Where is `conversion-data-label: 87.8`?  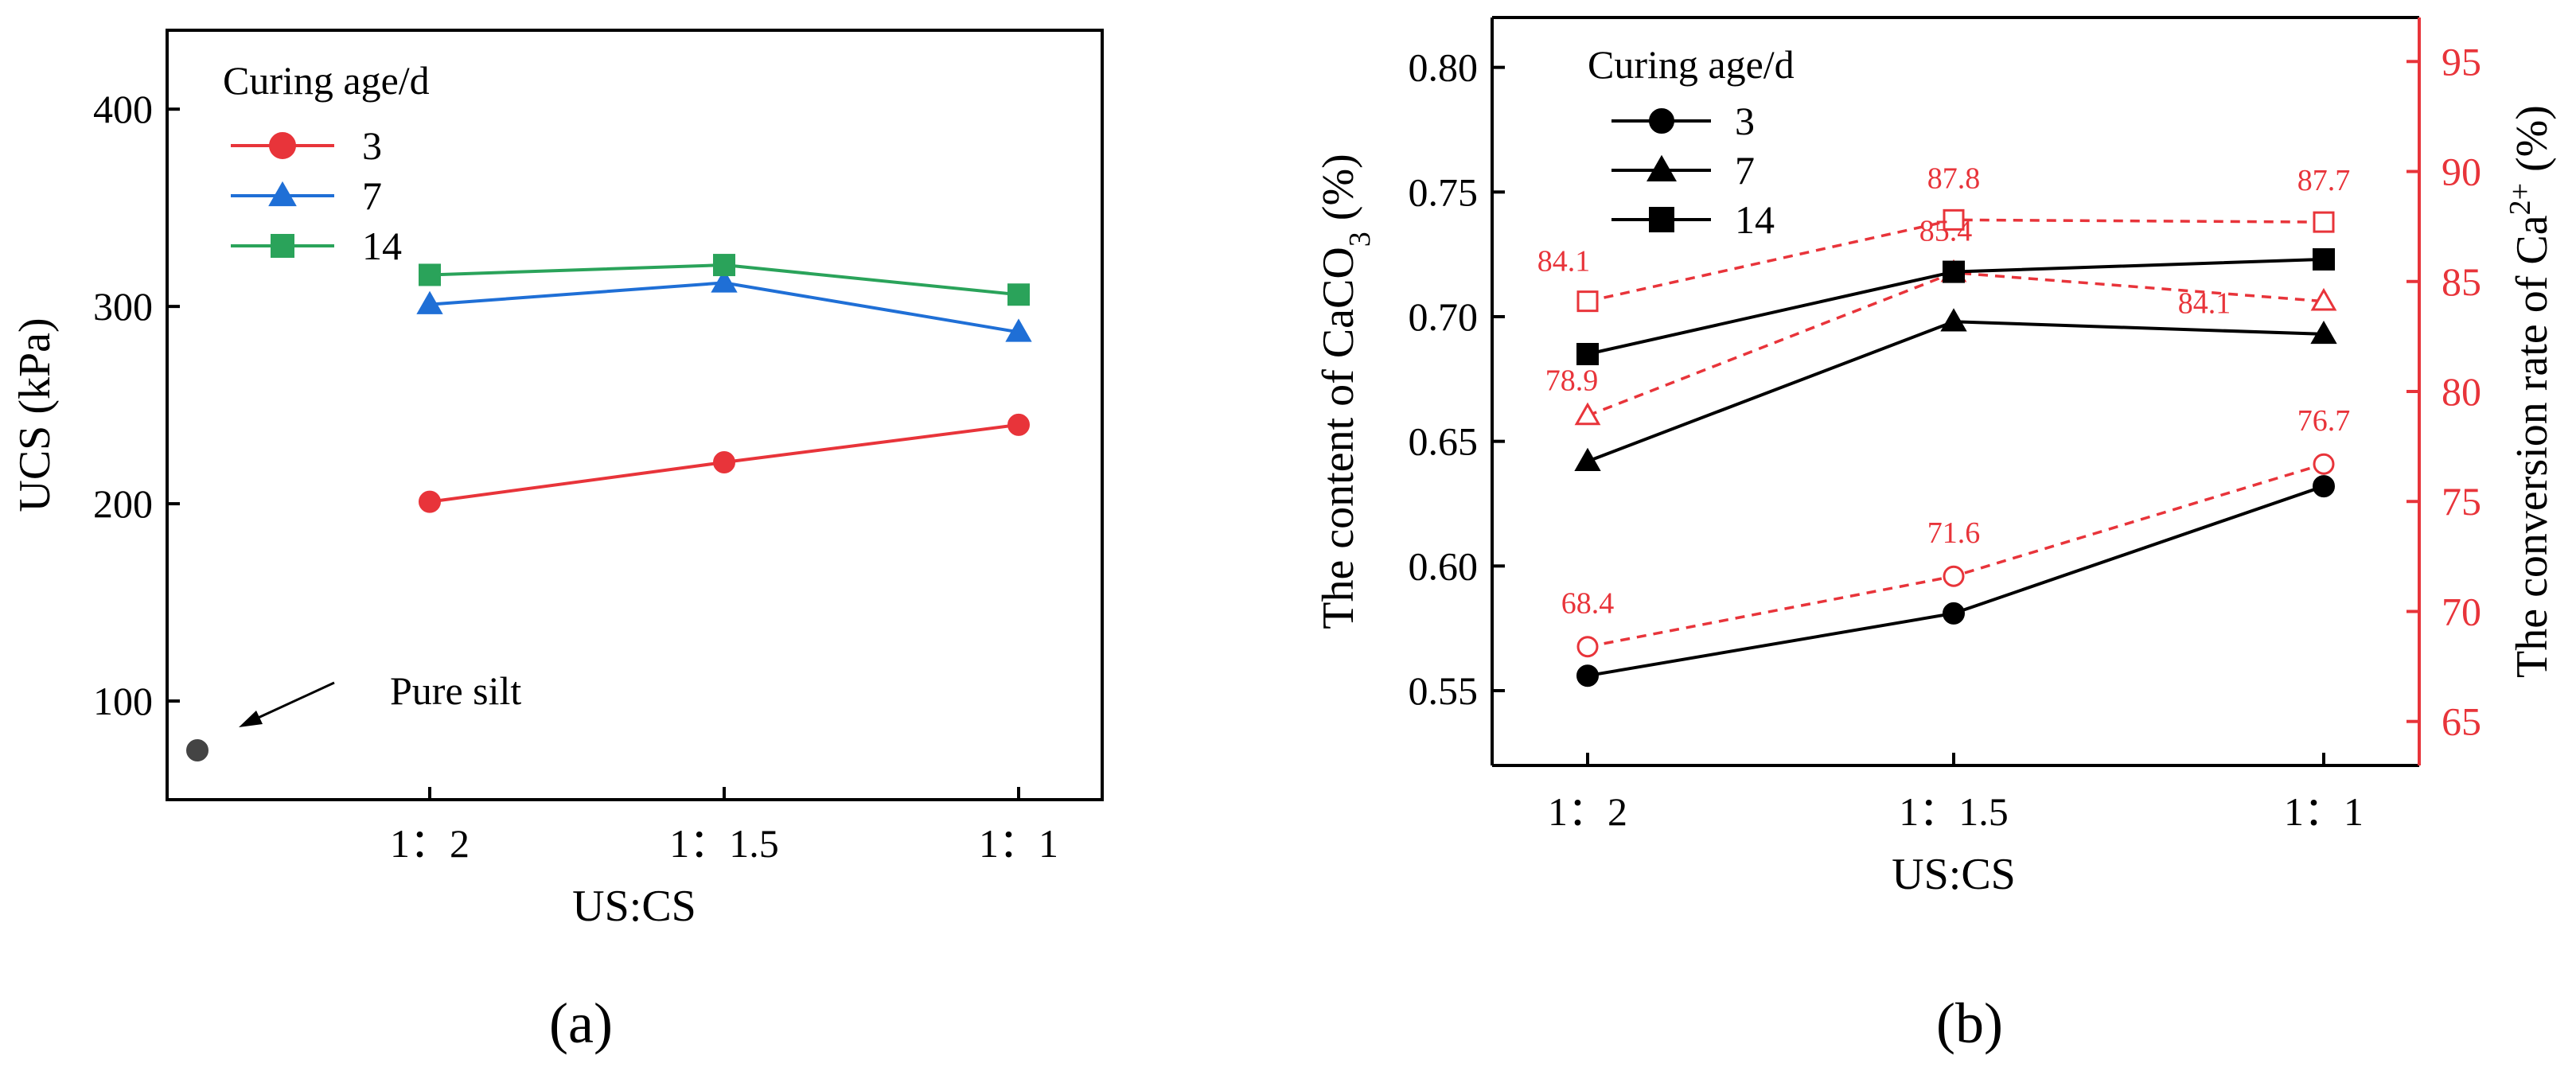 conversion-data-label: 87.8 is located at coordinates (1954, 178).